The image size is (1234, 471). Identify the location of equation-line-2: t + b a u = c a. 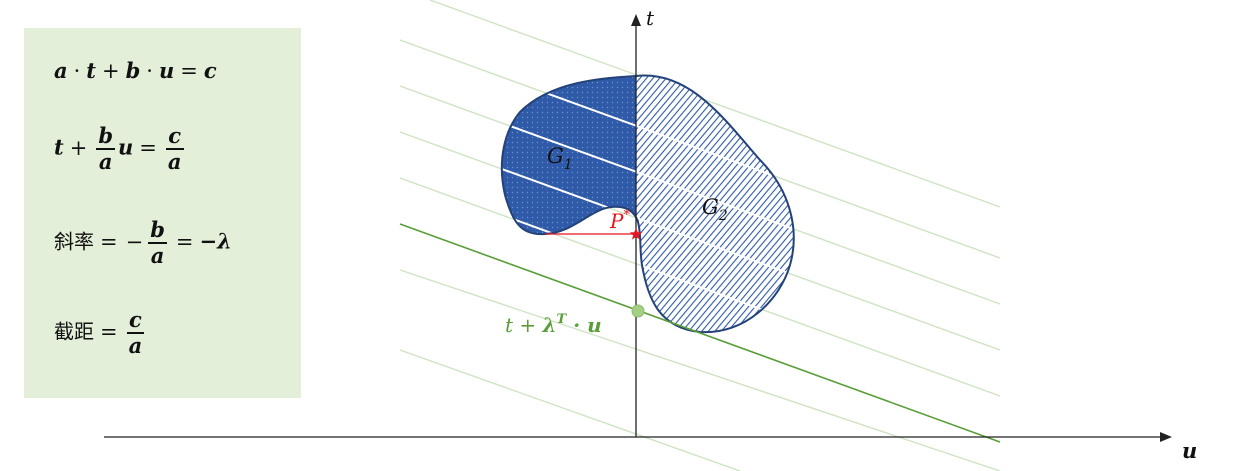
(119, 148).